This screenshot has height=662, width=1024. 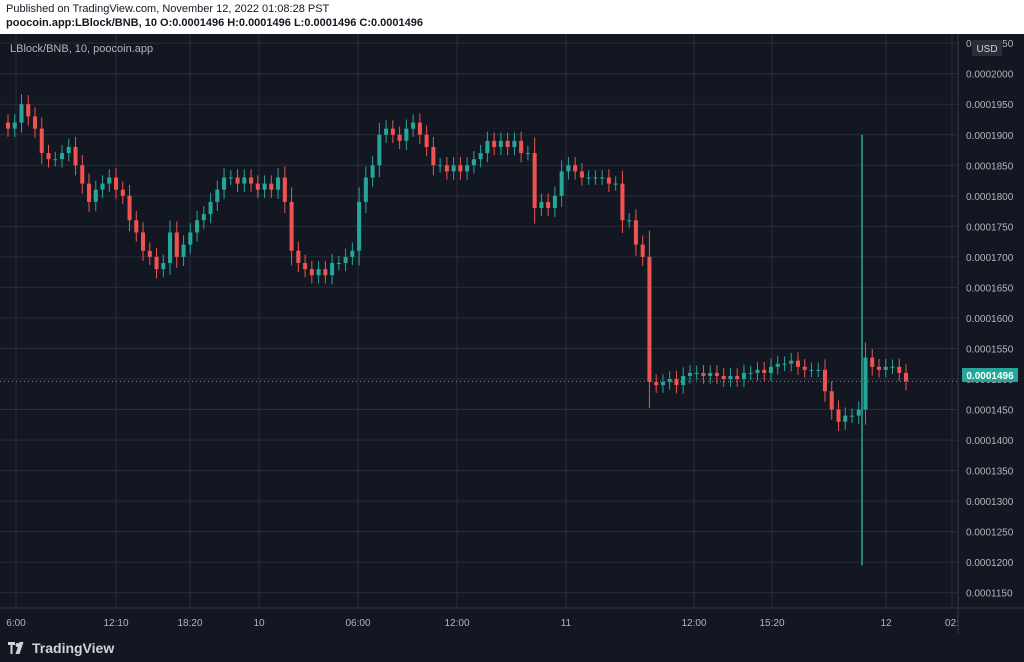 What do you see at coordinates (115, 623) in the screenshot?
I see `x-tick-label: 12:10` at bounding box center [115, 623].